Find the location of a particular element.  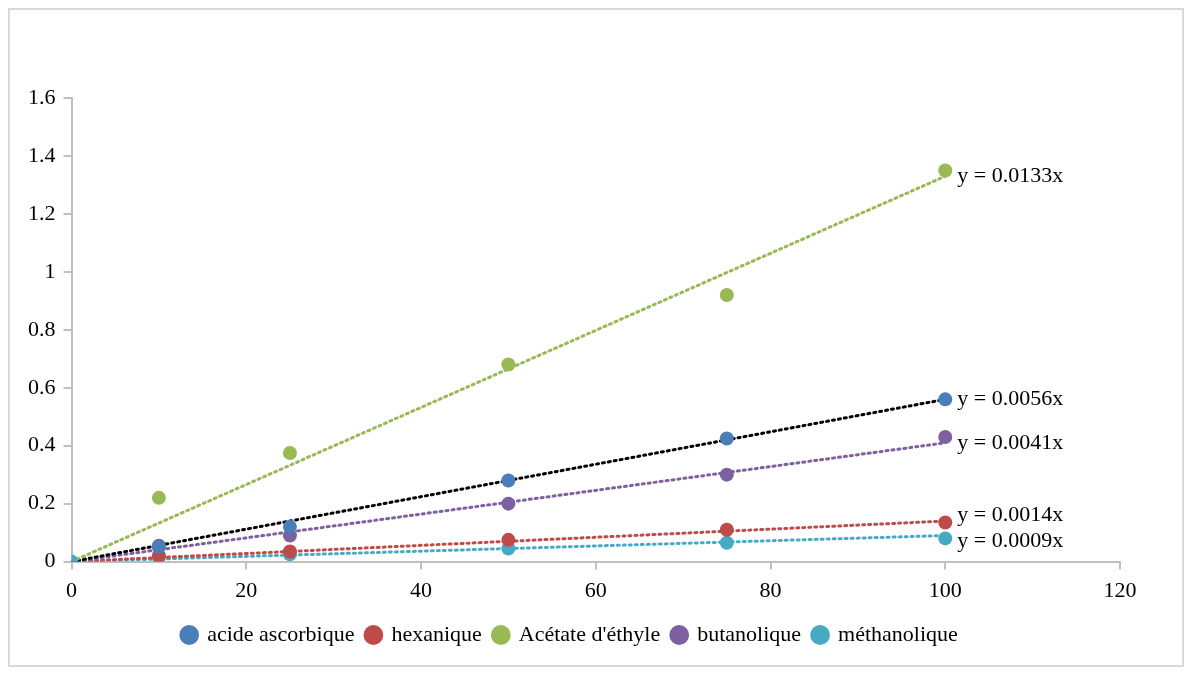

y-tick-label: 1.2 is located at coordinates (42, 212).